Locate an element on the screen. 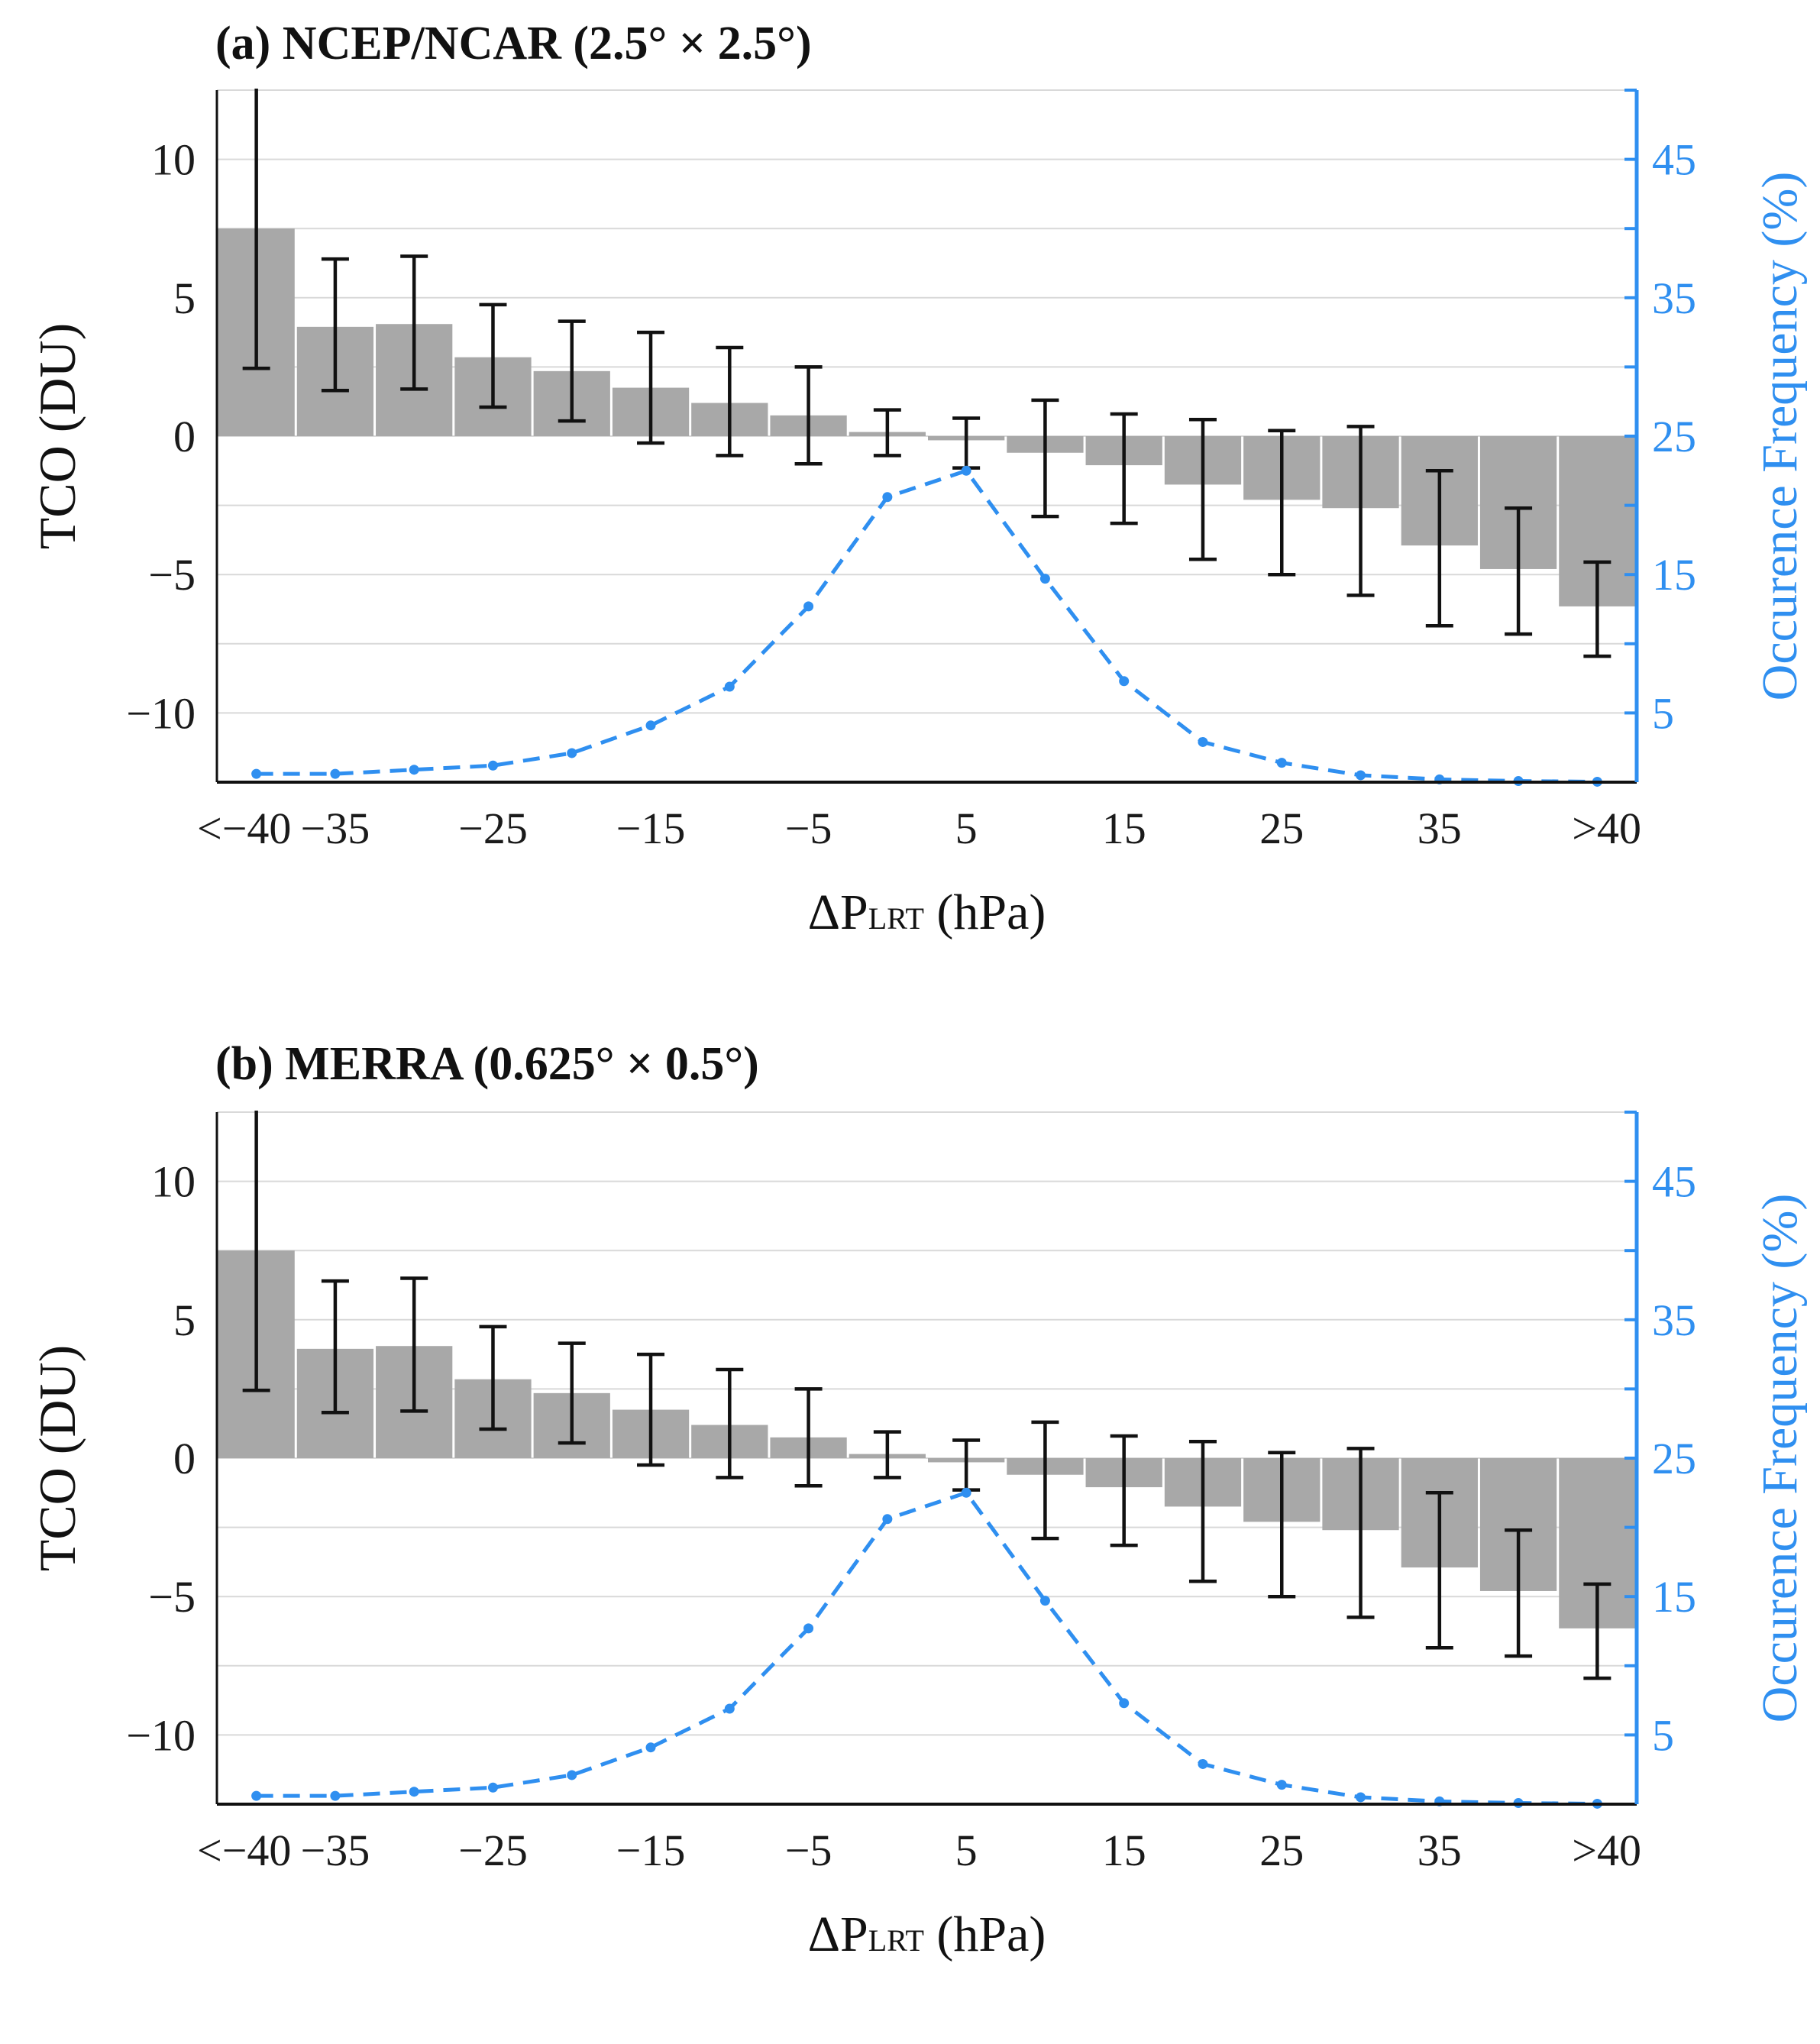 Image resolution: width=1820 pixels, height=2044 pixels. chart-title: (a) NCEP/NCAR (2.5° × 2.5°) is located at coordinates (513, 44).